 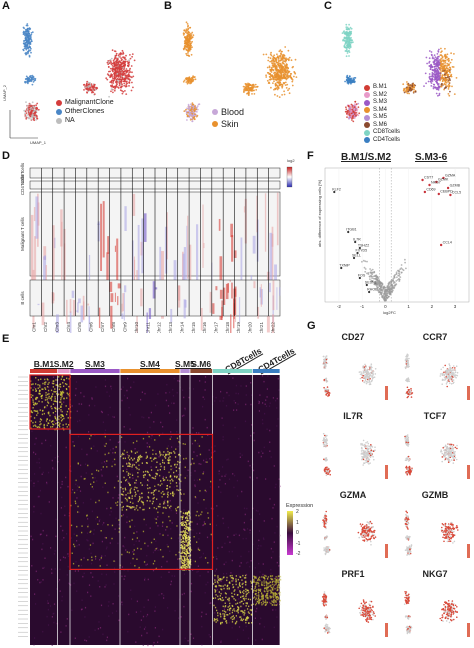 I want to click on panel-c-label: C, so click(x=328, y=6).